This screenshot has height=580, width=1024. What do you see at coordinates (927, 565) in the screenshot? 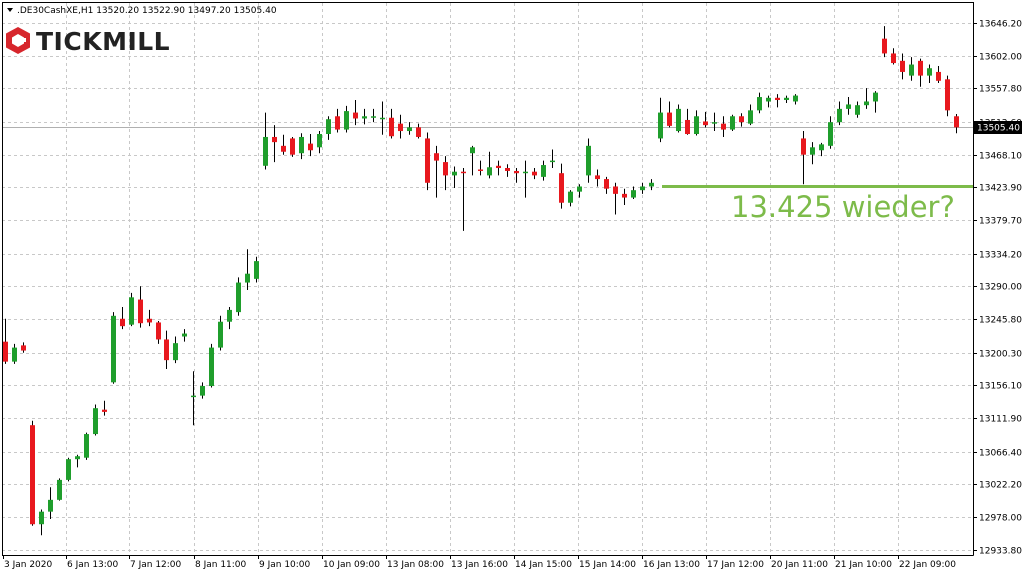
I see `x-tick-label: 22 Jan 09:00` at bounding box center [927, 565].